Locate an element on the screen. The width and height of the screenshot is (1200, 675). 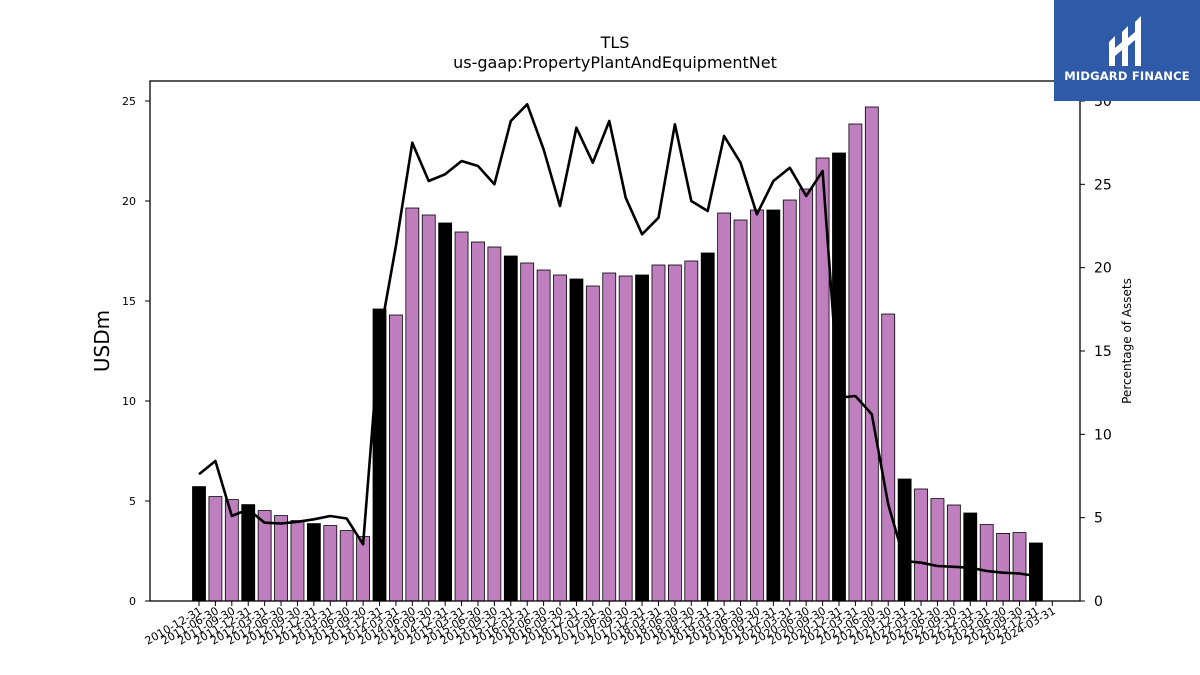
logo-mark-icon is located at coordinates (1125, 41).